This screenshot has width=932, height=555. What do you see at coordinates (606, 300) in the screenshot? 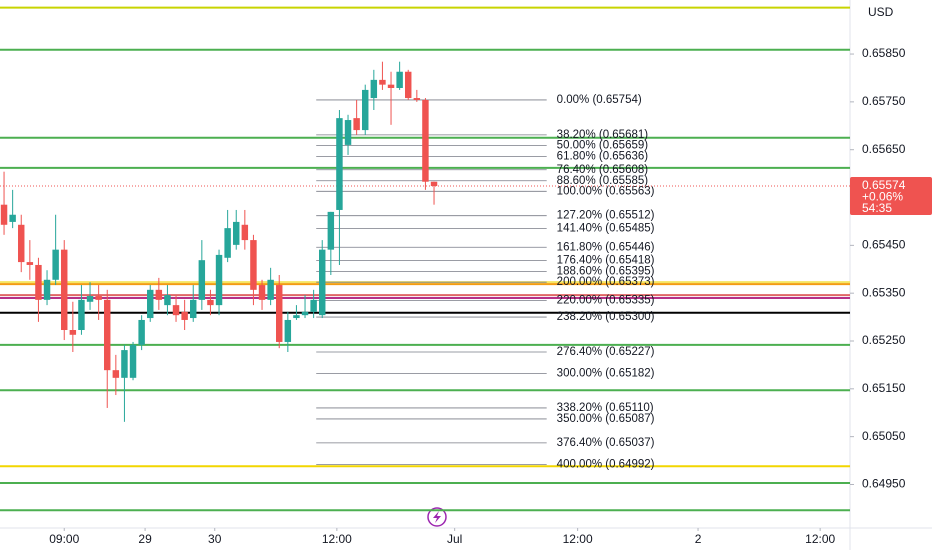
I see `fib-label: 220.00% (0.65335)` at bounding box center [606, 300].